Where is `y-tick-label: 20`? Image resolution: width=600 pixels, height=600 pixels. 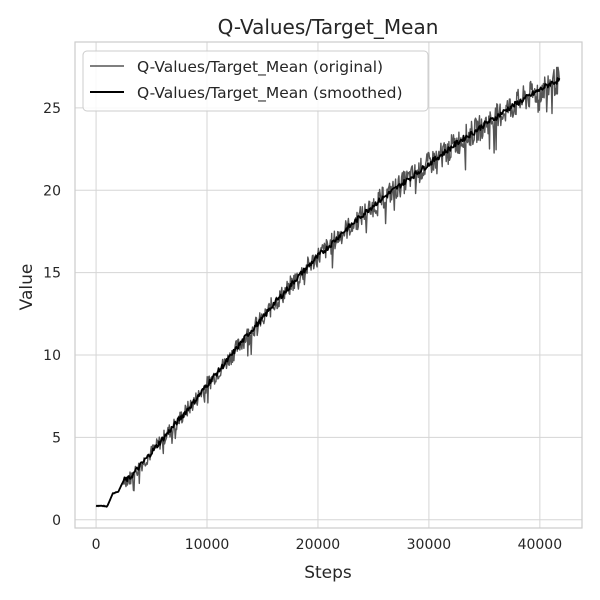 y-tick-label: 20 is located at coordinates (52, 191).